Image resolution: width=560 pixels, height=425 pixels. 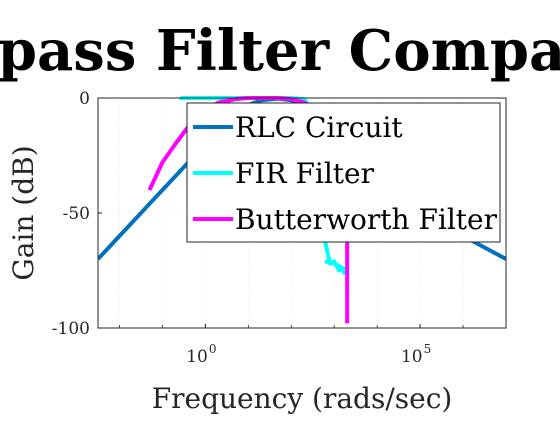 What do you see at coordinates (366, 219) in the screenshot?
I see `legend-label-butterworth-filter: Butterworth Filter` at bounding box center [366, 219].